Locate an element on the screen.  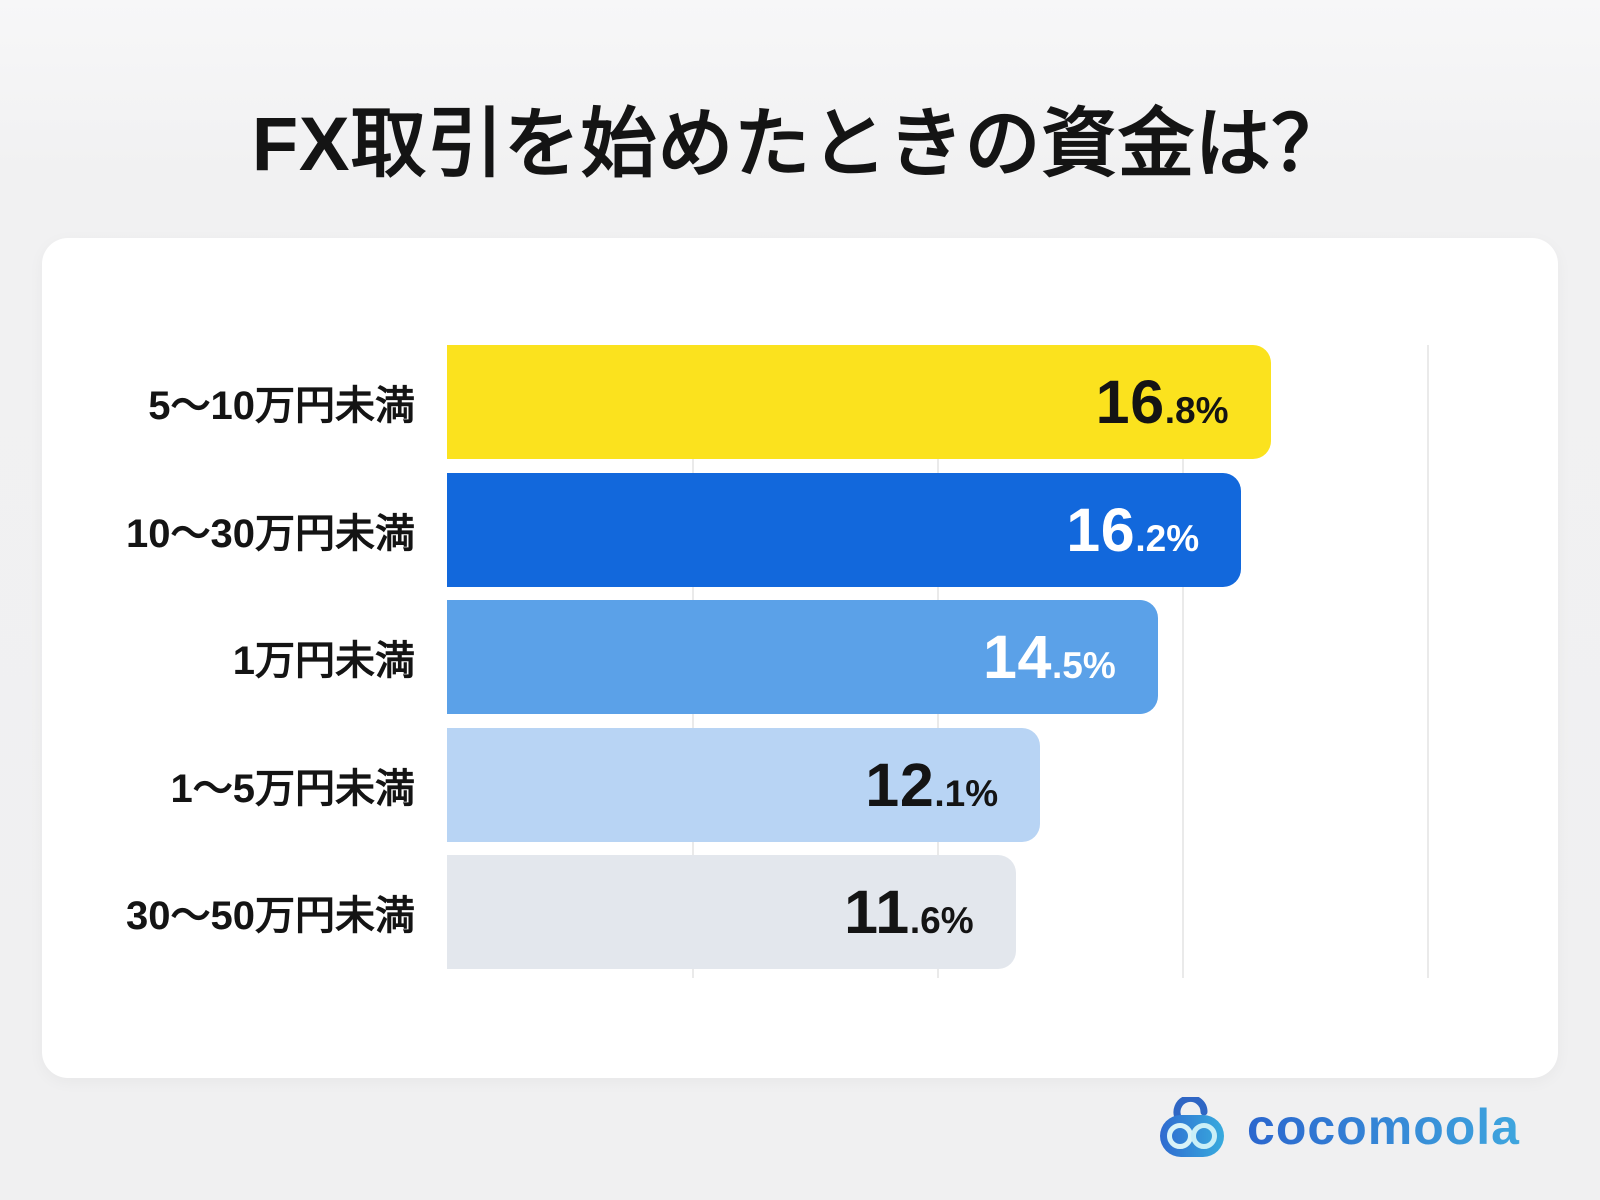
bar: 14.5% is located at coordinates (802, 657).